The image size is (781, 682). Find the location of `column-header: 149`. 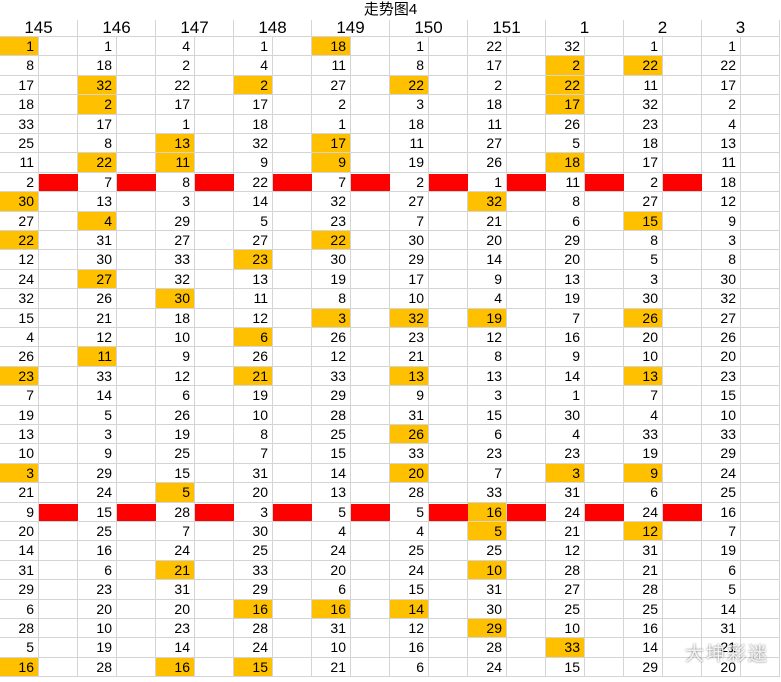

column-header: 149 is located at coordinates (351, 28).